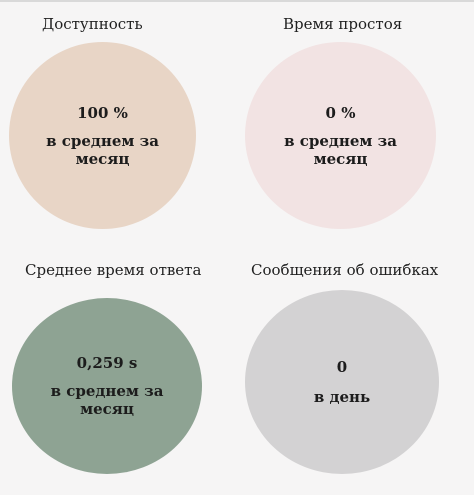  Describe the element at coordinates (345, 270) in the screenshot. I see `error-messages-title: Сообщения об ошибках` at that location.